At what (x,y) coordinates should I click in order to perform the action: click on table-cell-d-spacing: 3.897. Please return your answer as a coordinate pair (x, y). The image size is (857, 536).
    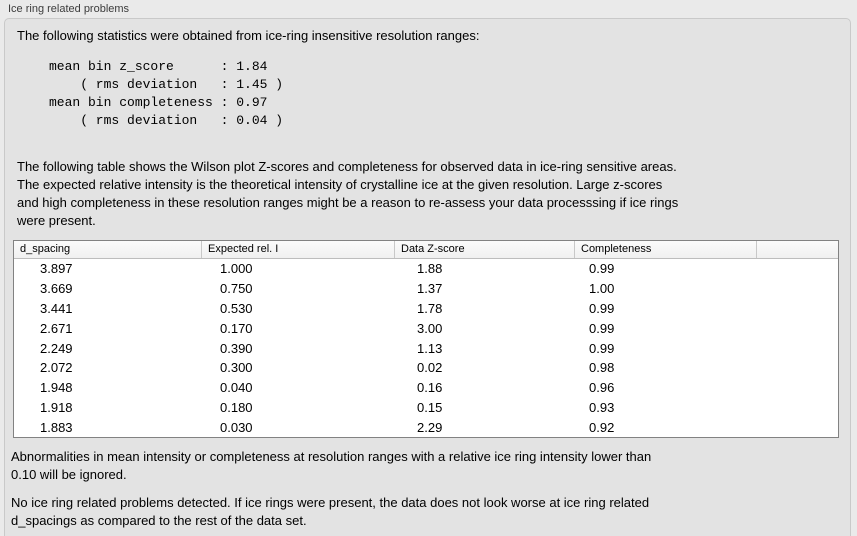
    Looking at the image, I should click on (56, 268).